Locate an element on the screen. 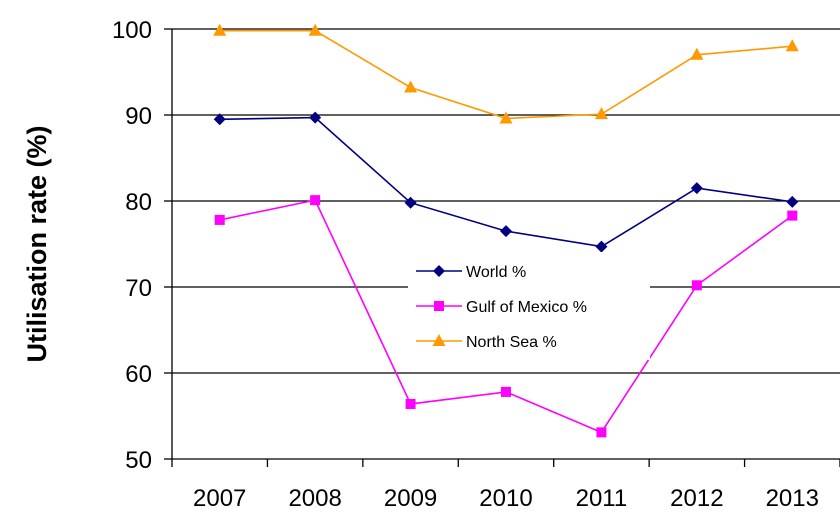 The image size is (840, 514). y-tick-label: 80 is located at coordinates (138, 202).